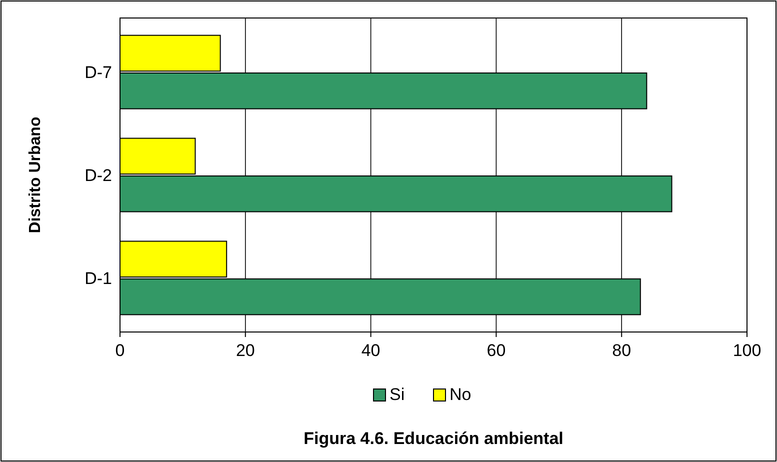 The width and height of the screenshot is (777, 462). What do you see at coordinates (747, 350) in the screenshot?
I see `x-tick-label: 100` at bounding box center [747, 350].